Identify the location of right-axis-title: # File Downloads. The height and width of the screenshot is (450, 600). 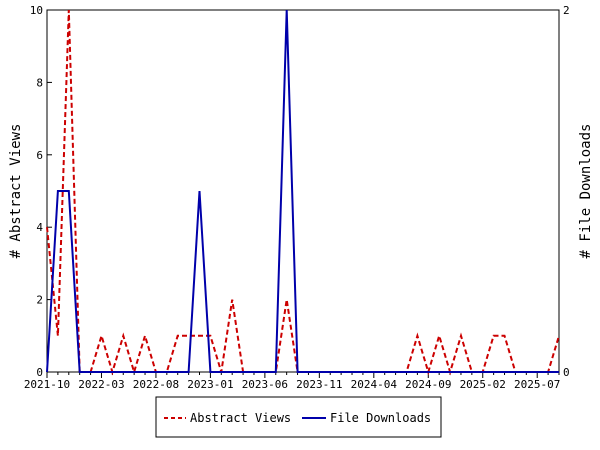
(586, 191).